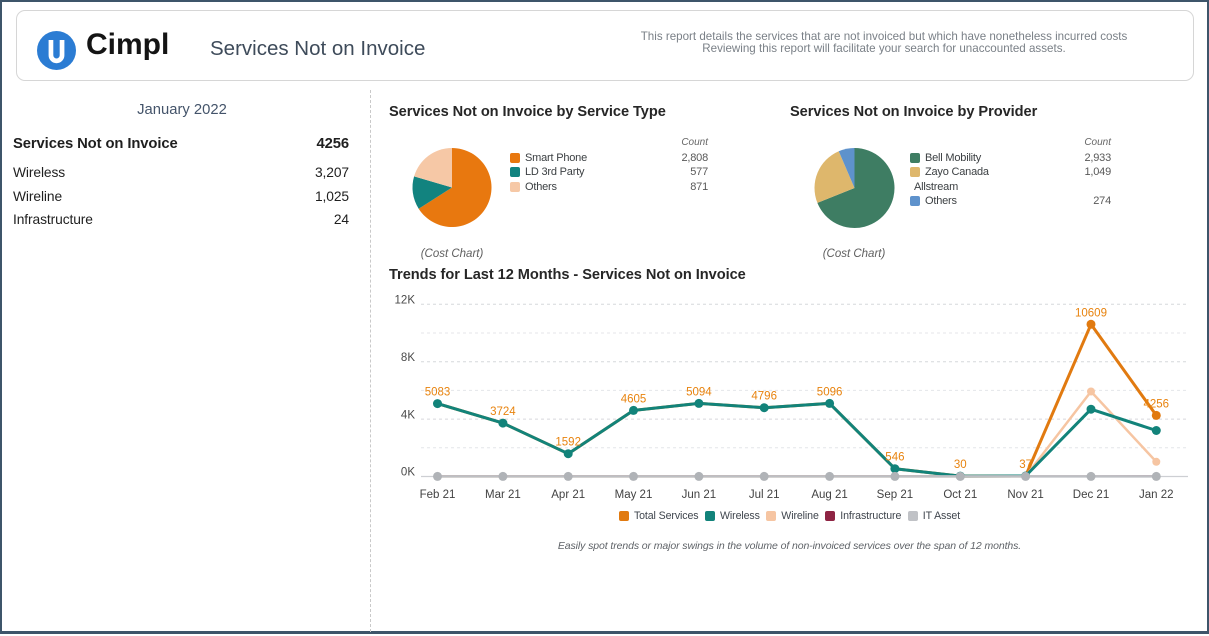  I want to click on svg-text: Apr 21, so click(568, 495).